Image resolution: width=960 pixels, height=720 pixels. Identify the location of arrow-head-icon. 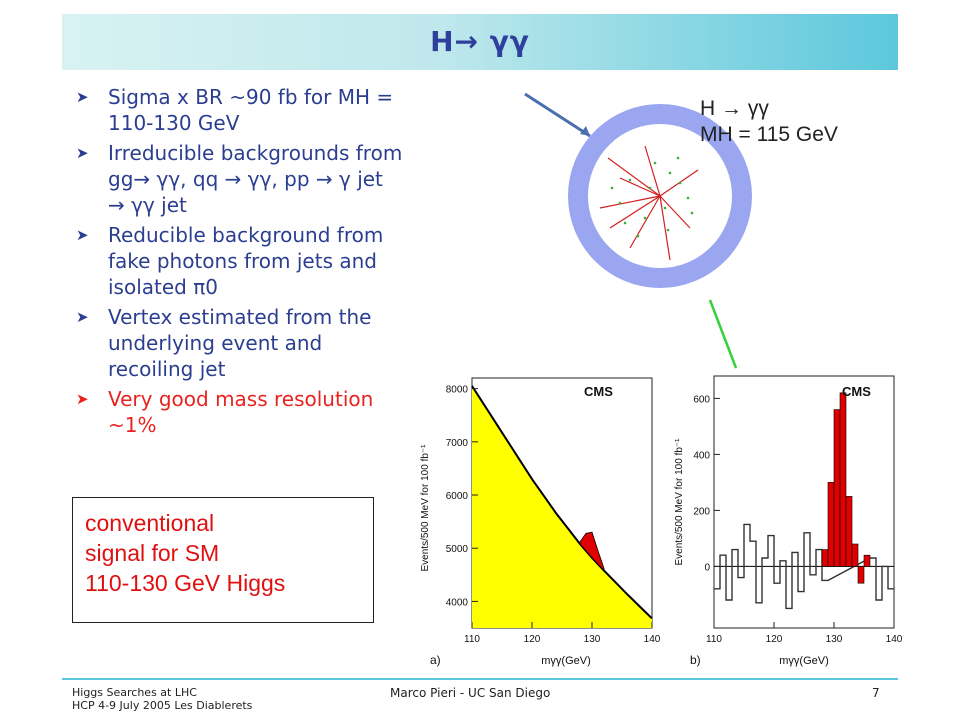
(585, 131).